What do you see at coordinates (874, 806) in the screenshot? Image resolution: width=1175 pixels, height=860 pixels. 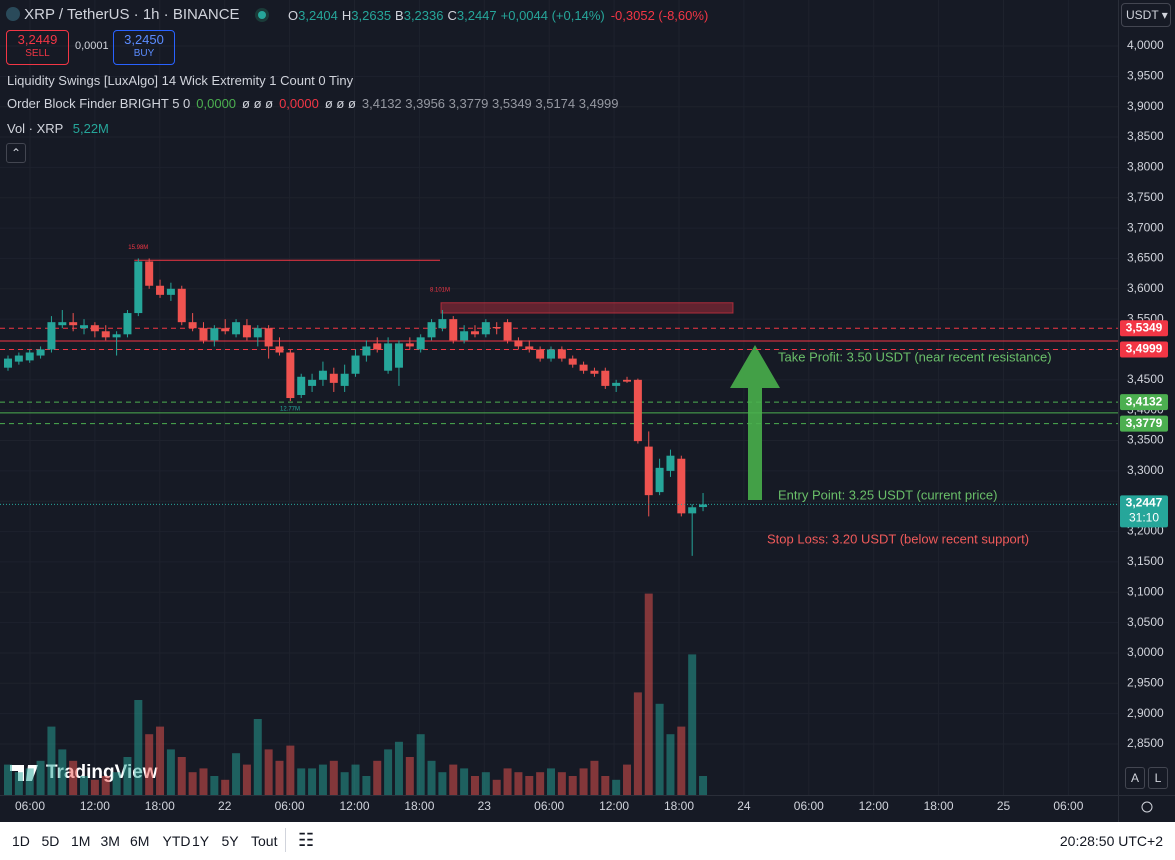 I see `time-label: 12:00` at bounding box center [874, 806].